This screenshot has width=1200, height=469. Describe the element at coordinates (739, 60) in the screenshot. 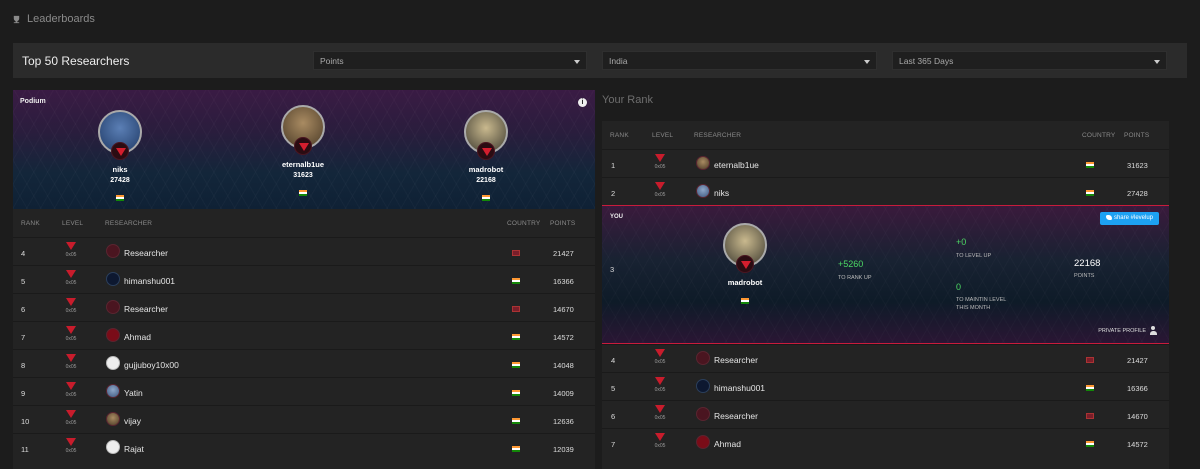

I see `country-select: India` at that location.